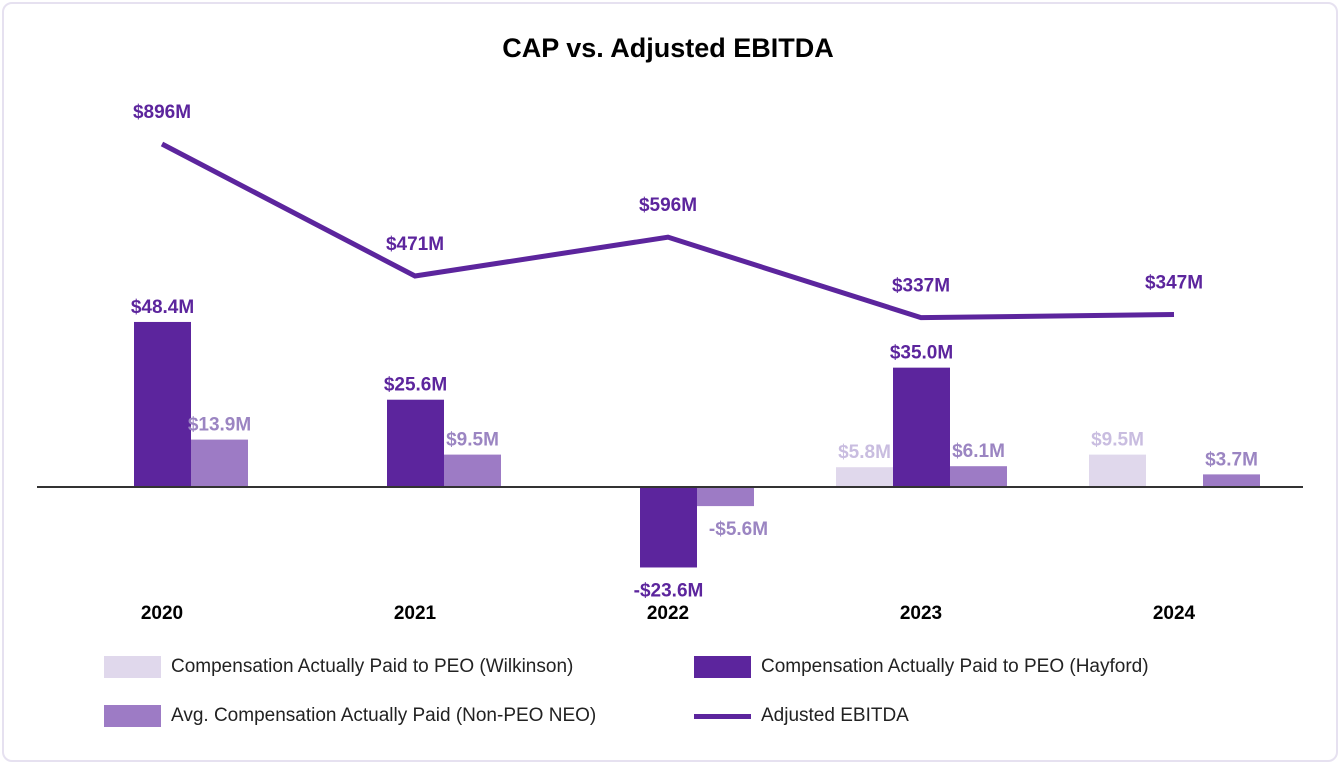 The height and width of the screenshot is (768, 1344). Describe the element at coordinates (921, 286) in the screenshot. I see `line-data-label: $337M` at that location.